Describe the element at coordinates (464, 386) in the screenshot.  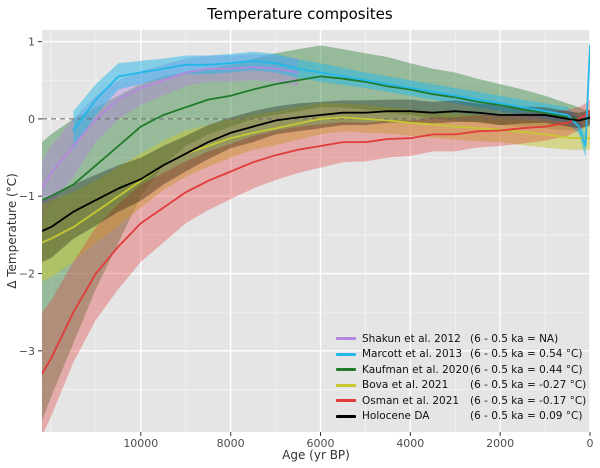
I see `legend-item-bova-et-al-2021: Bova et al. 2021 (6 - 0.5 ka = -0.27 °C)` at that location.